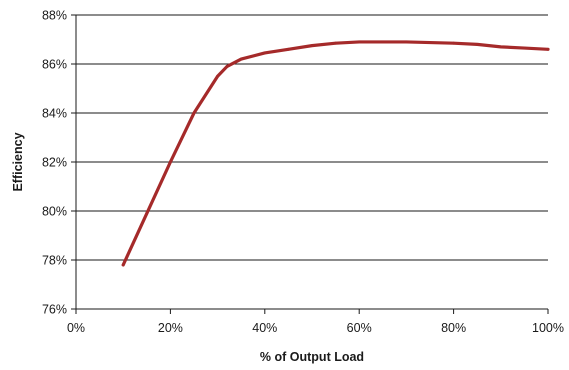 The height and width of the screenshot is (370, 569). What do you see at coordinates (548, 328) in the screenshot?
I see `x-tick-label: 100%` at bounding box center [548, 328].